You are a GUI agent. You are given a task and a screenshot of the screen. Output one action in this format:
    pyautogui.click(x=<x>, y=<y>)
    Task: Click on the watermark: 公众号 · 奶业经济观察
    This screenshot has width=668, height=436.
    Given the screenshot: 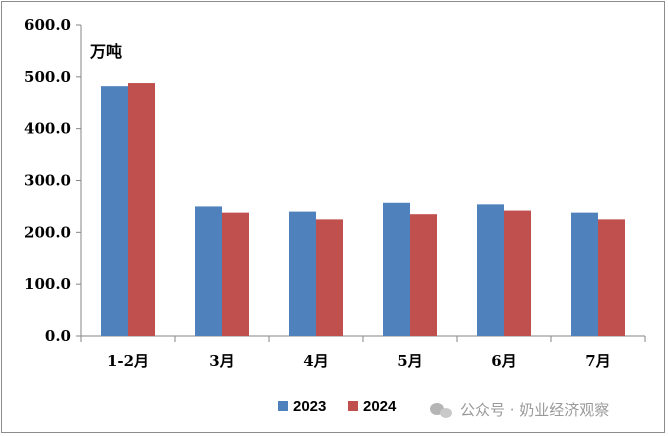 What is the action you would take?
    pyautogui.click(x=519, y=410)
    